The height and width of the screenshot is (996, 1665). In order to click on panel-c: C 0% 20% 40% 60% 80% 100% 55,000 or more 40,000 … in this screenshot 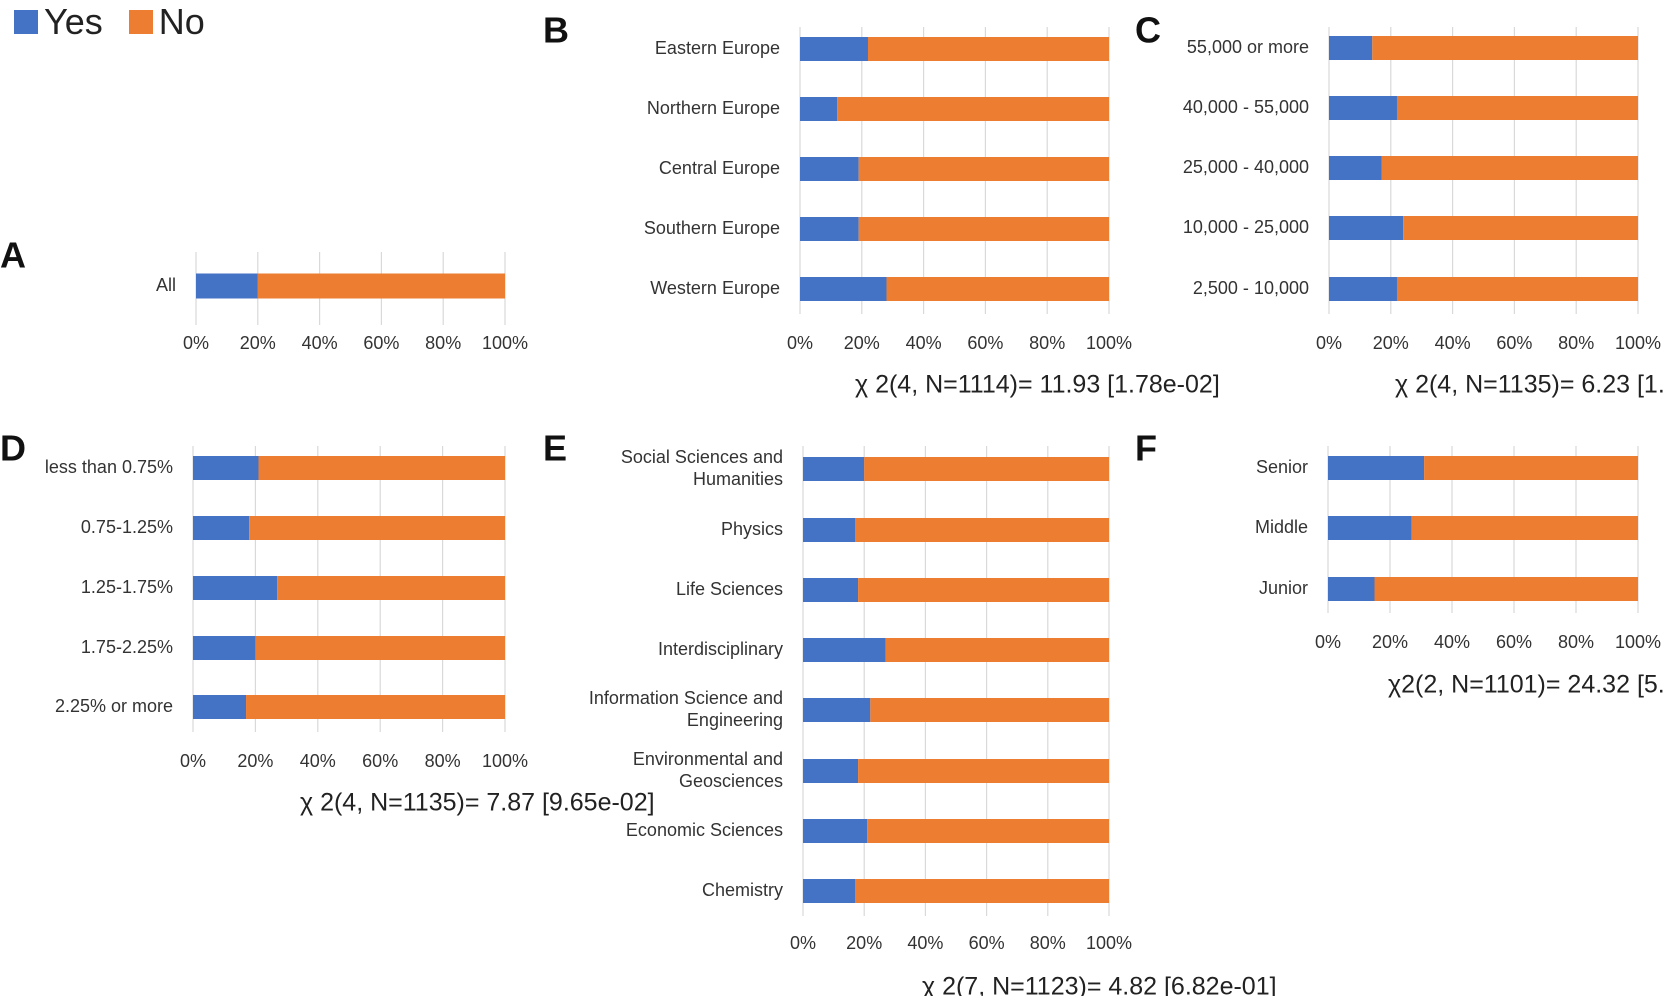, I will do `click(1400, 204)`.